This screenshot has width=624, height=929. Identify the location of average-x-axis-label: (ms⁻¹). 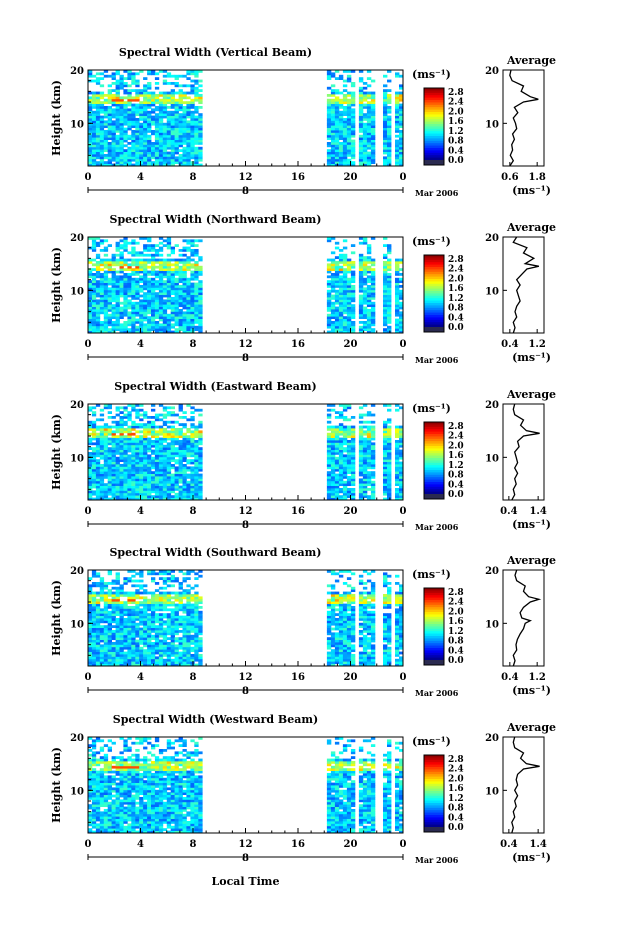
(531, 524).